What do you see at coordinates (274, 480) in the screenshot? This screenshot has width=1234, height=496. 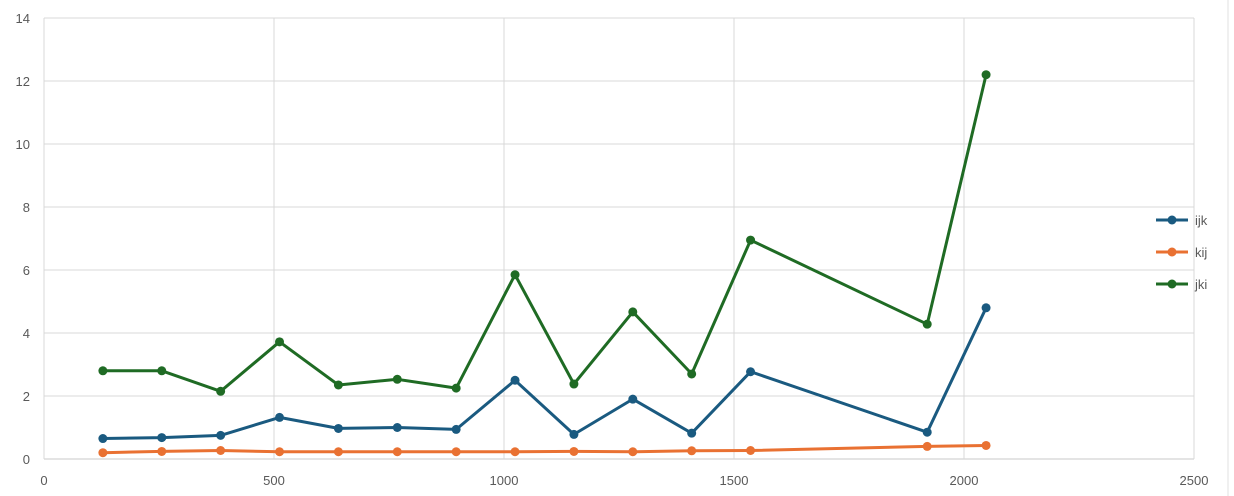 I see `x-tick-label: 500` at bounding box center [274, 480].